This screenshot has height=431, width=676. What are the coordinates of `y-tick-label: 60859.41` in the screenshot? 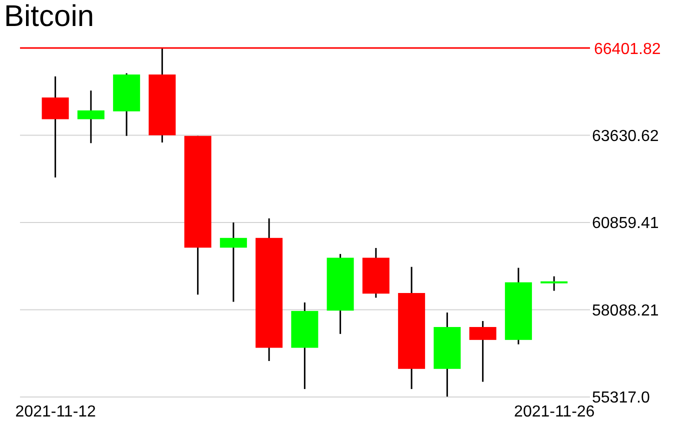 It's located at (625, 223).